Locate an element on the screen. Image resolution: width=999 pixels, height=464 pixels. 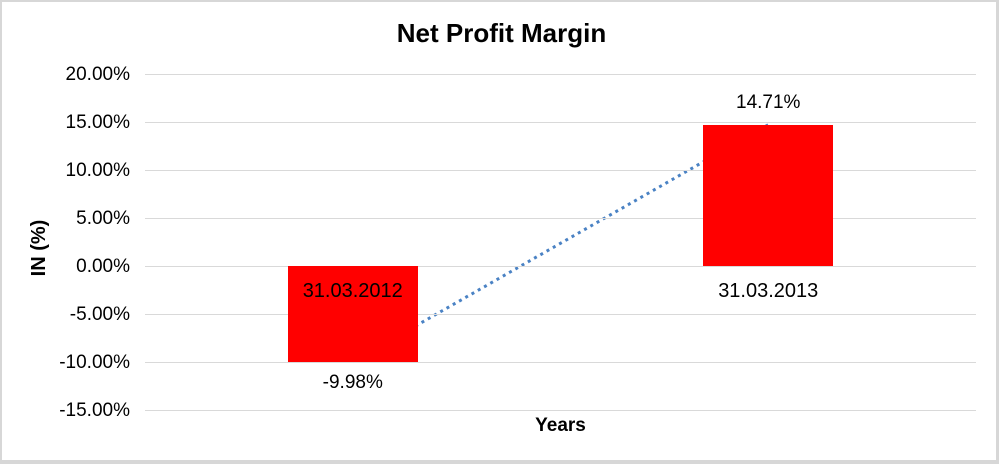
data-label: 14.71% is located at coordinates (768, 102).